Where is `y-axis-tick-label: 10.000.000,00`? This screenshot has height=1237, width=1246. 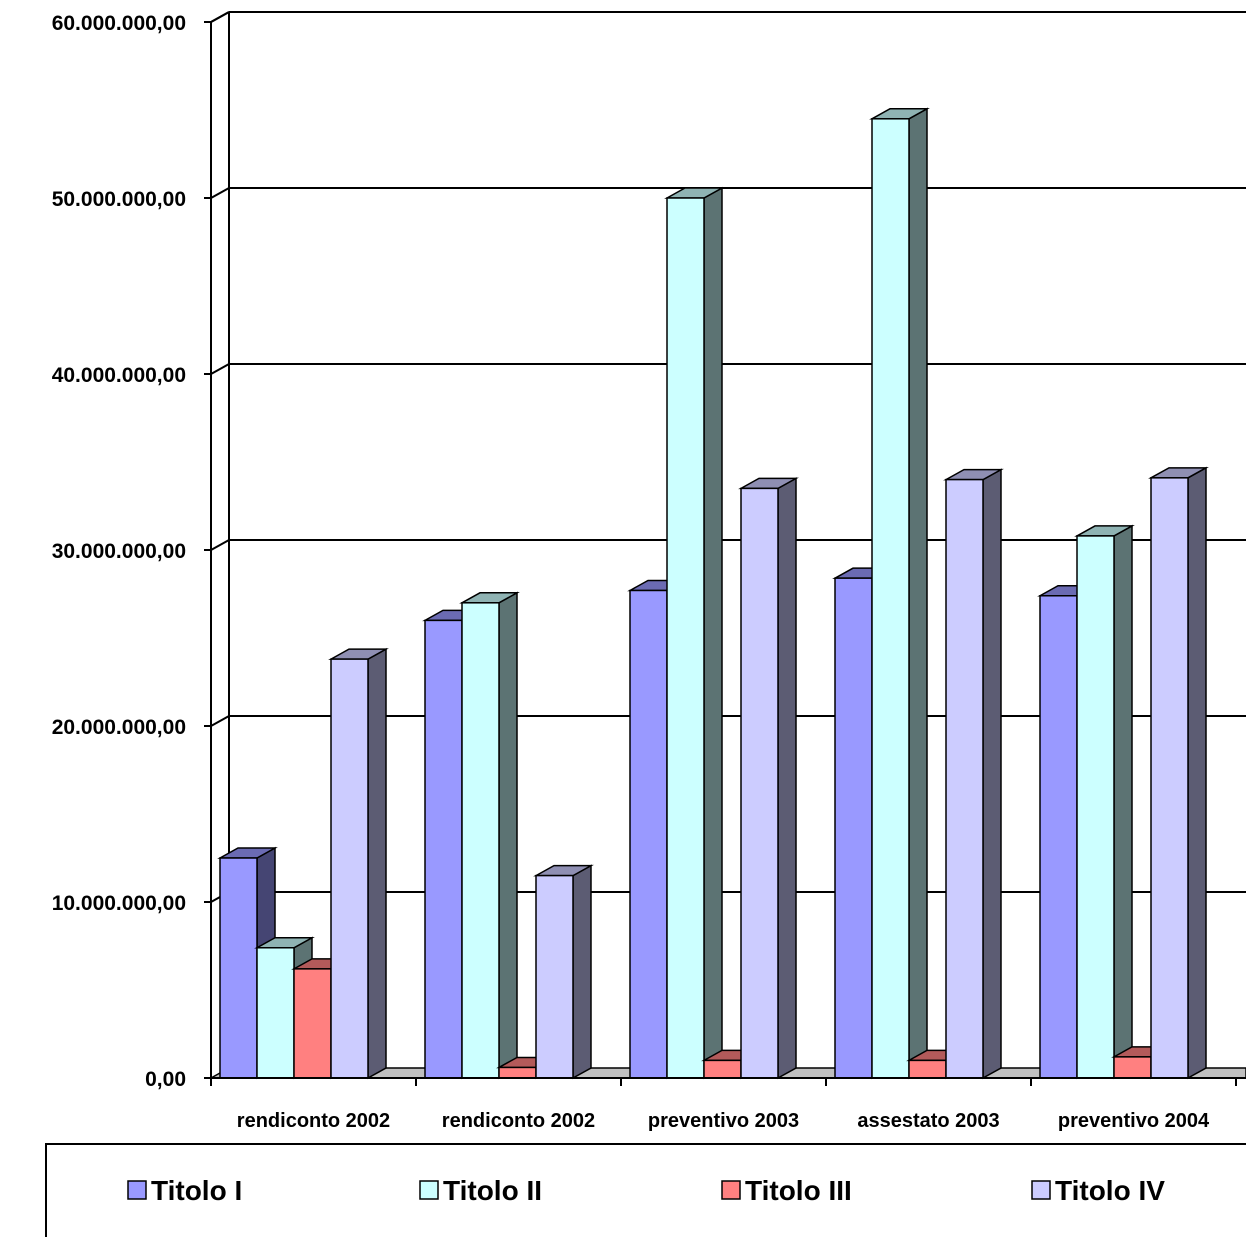 y-axis-tick-label: 10.000.000,00 is located at coordinates (119, 903).